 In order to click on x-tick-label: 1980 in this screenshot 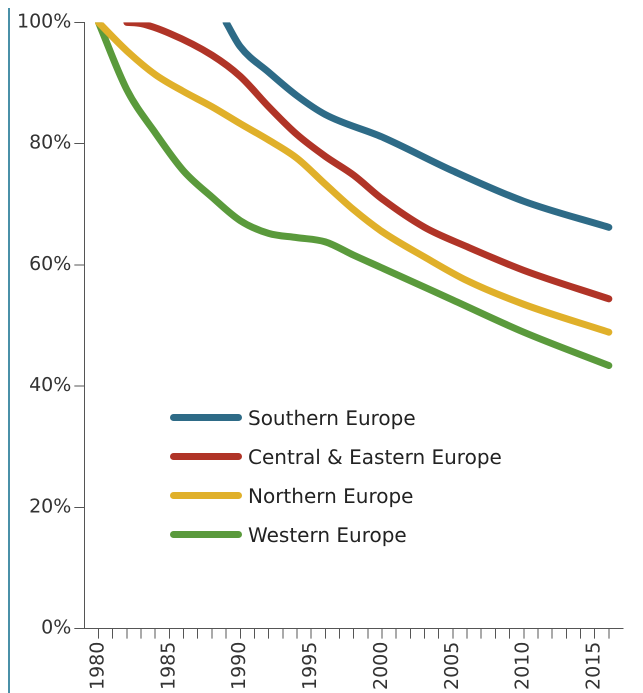, I will do `click(97, 666)`.